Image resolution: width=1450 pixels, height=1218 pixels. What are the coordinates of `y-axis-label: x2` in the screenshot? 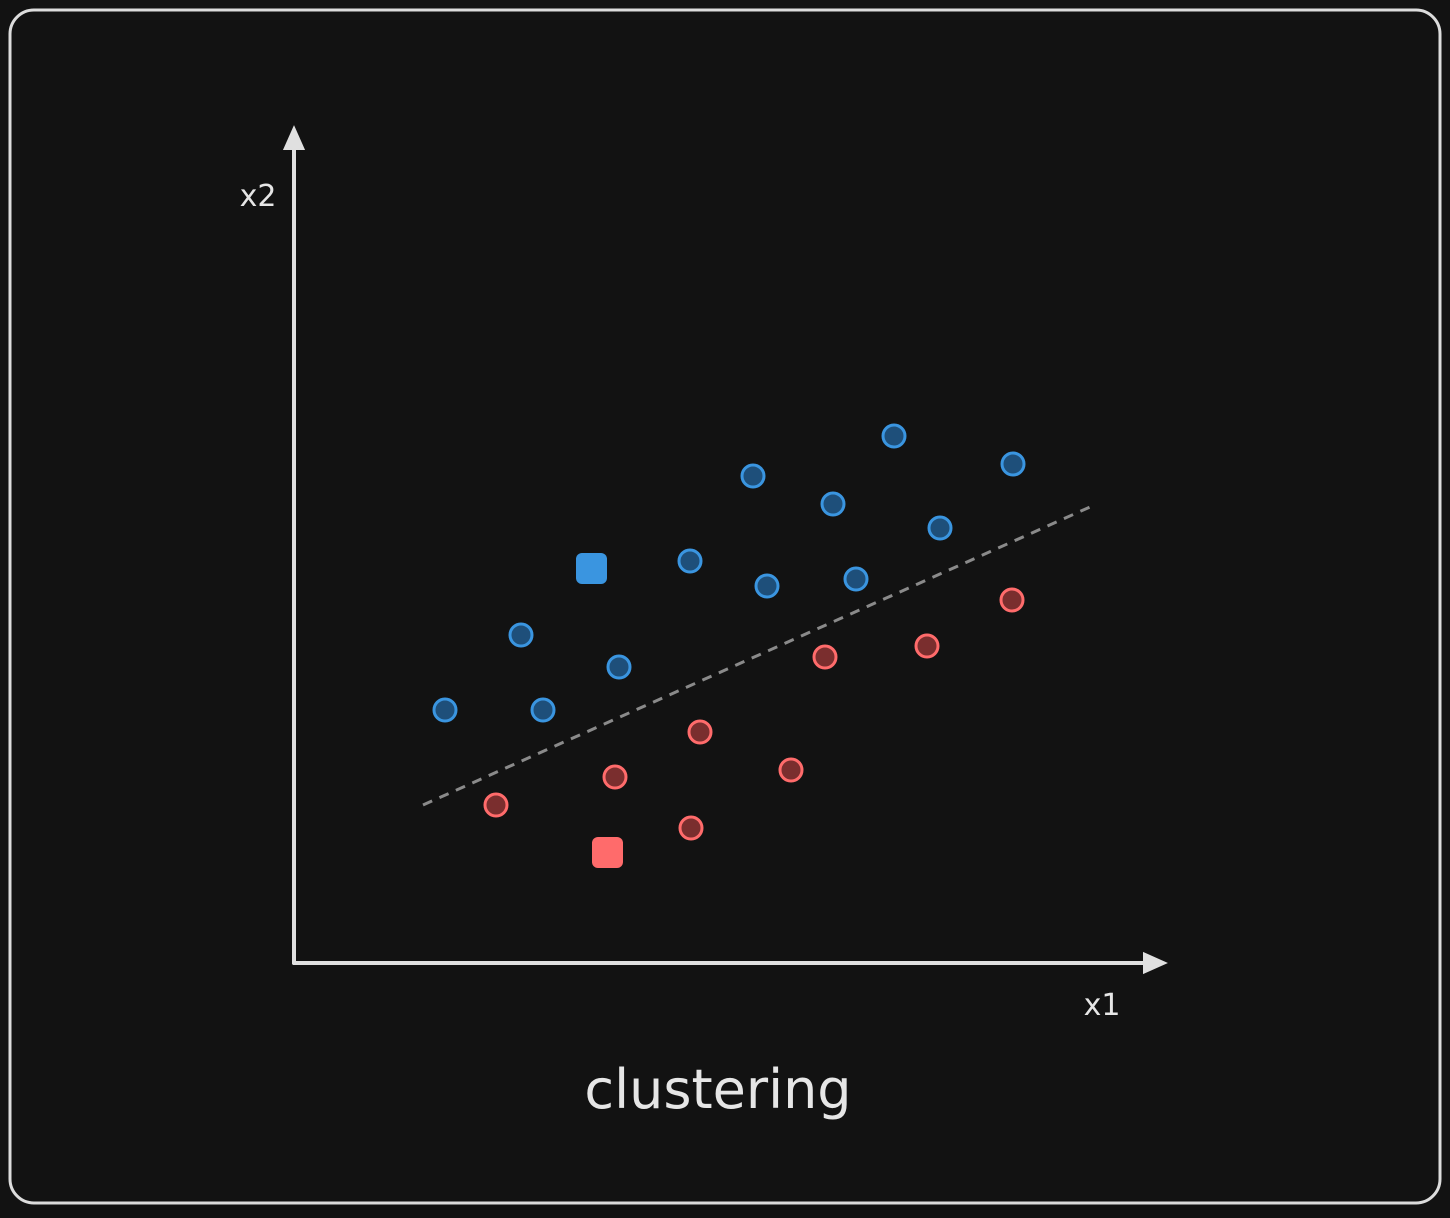 It's located at (258, 196).